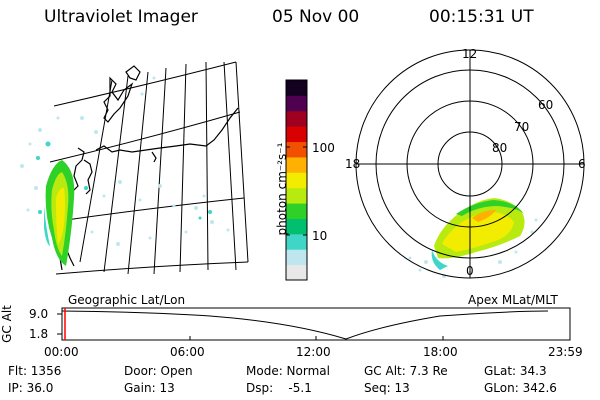 This screenshot has width=600, height=400. I want to click on mlt-label-6: 6, so click(582, 164).